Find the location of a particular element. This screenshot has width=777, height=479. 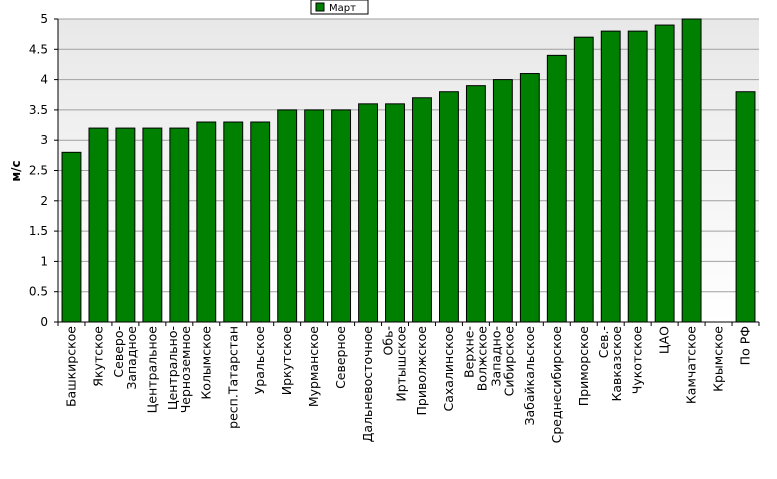

x-tick-label: респ.Татарстан is located at coordinates (232, 377).